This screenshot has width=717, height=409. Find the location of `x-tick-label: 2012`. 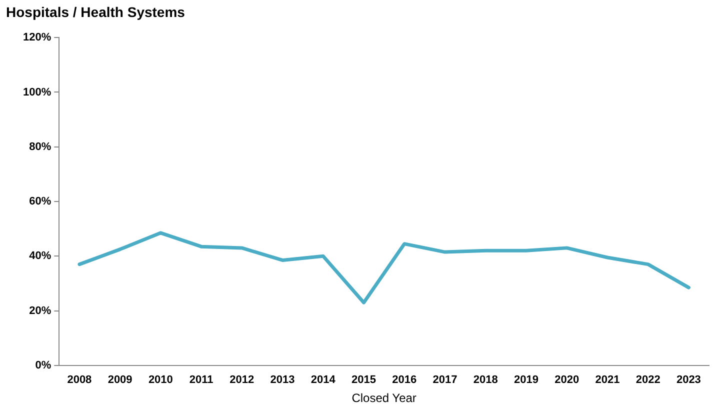

x-tick-label: 2012 is located at coordinates (242, 380).